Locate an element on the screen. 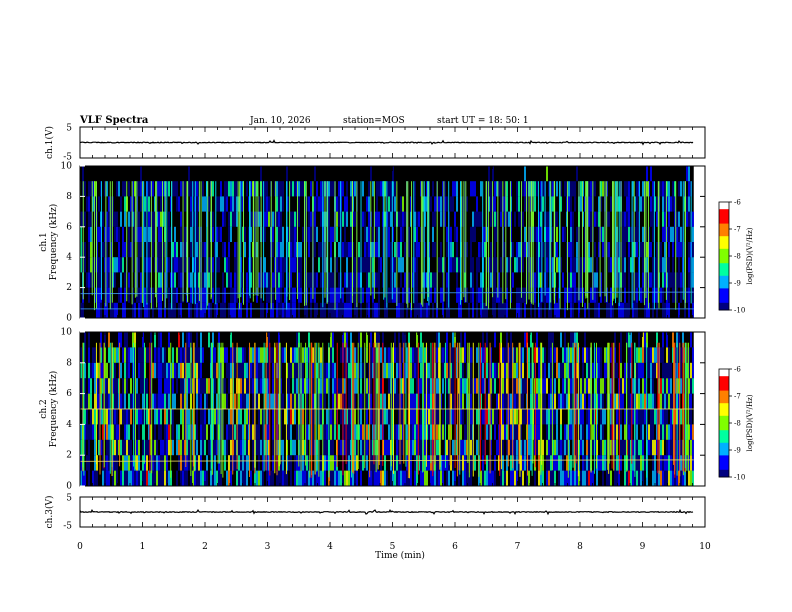 The height and width of the screenshot is (612, 792). station-label: station=MOS is located at coordinates (374, 121).